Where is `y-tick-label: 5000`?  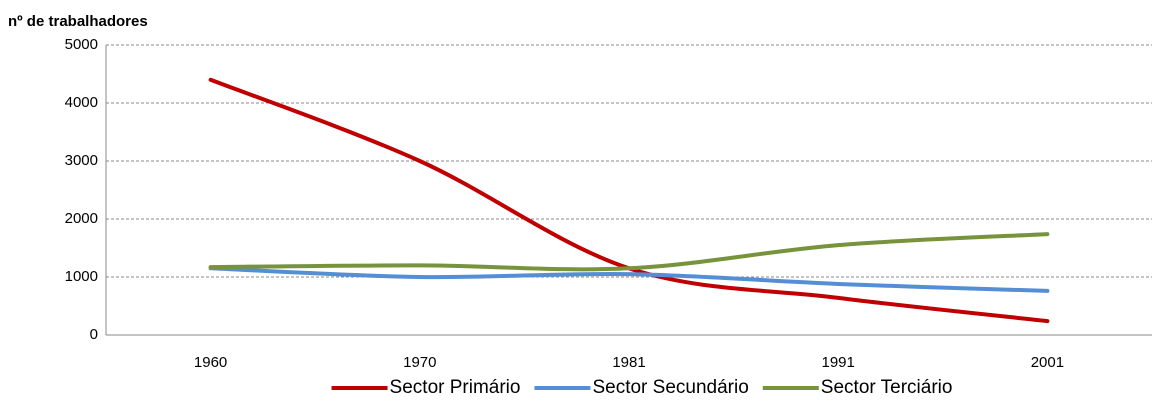
y-tick-label: 5000 is located at coordinates (81, 44).